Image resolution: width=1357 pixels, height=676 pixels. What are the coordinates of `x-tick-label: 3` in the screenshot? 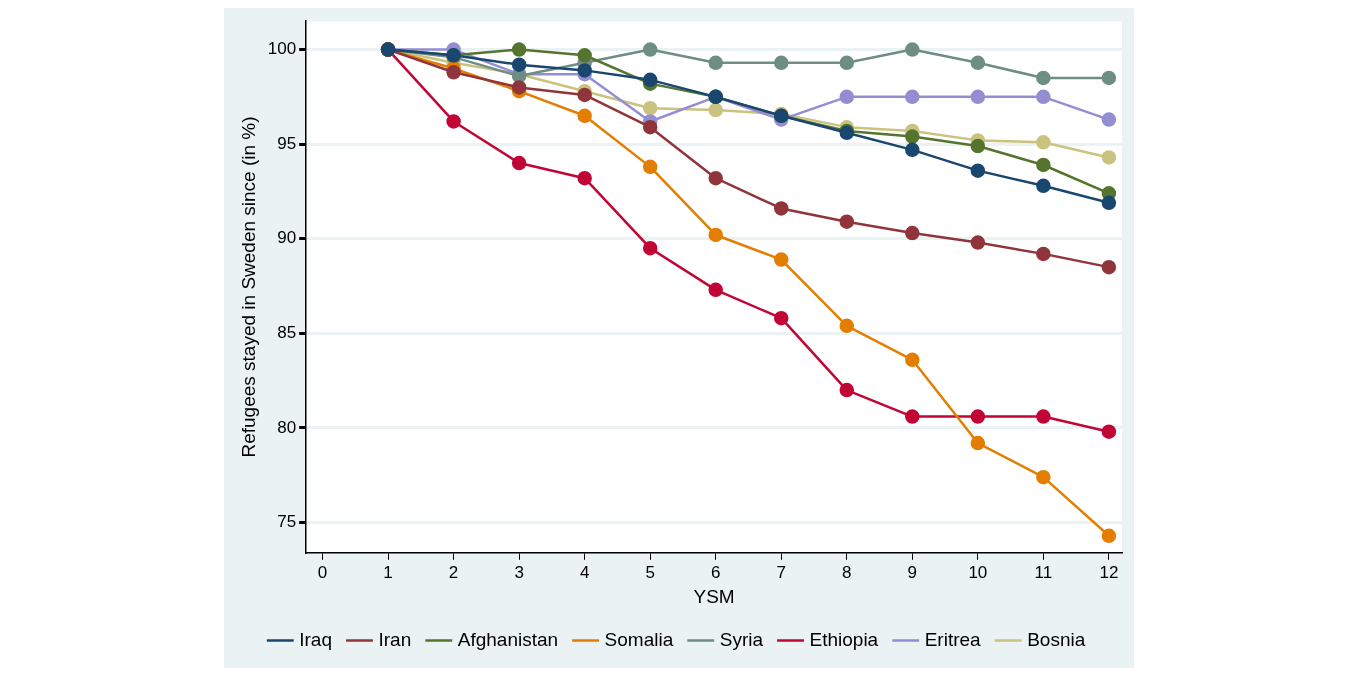 It's located at (518, 572).